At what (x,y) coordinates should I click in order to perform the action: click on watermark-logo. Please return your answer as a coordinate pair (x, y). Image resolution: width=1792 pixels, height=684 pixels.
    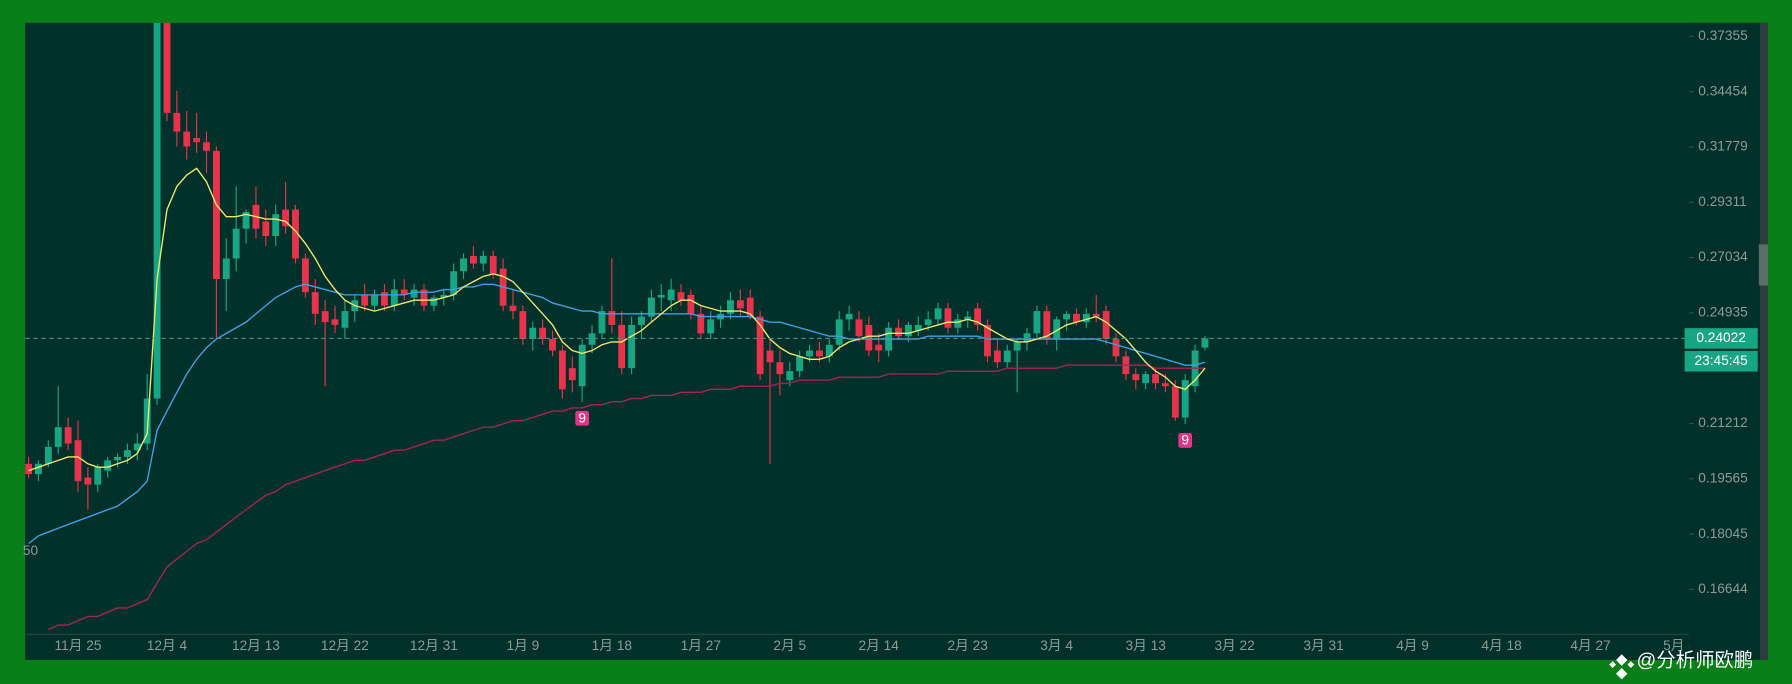
    Looking at the image, I should click on (1622, 667).